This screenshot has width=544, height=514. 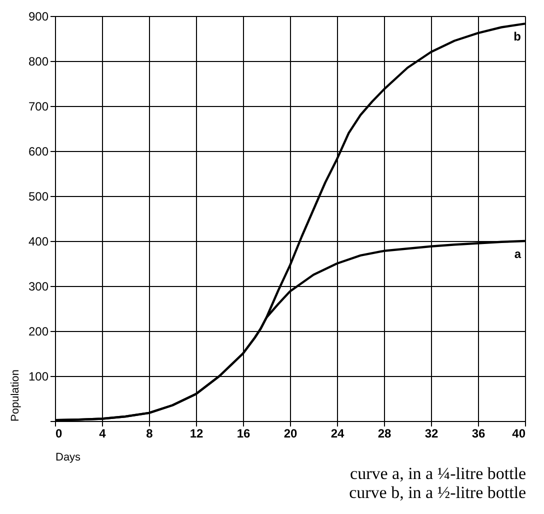 I want to click on y-tick-label: 700, so click(x=38, y=107).